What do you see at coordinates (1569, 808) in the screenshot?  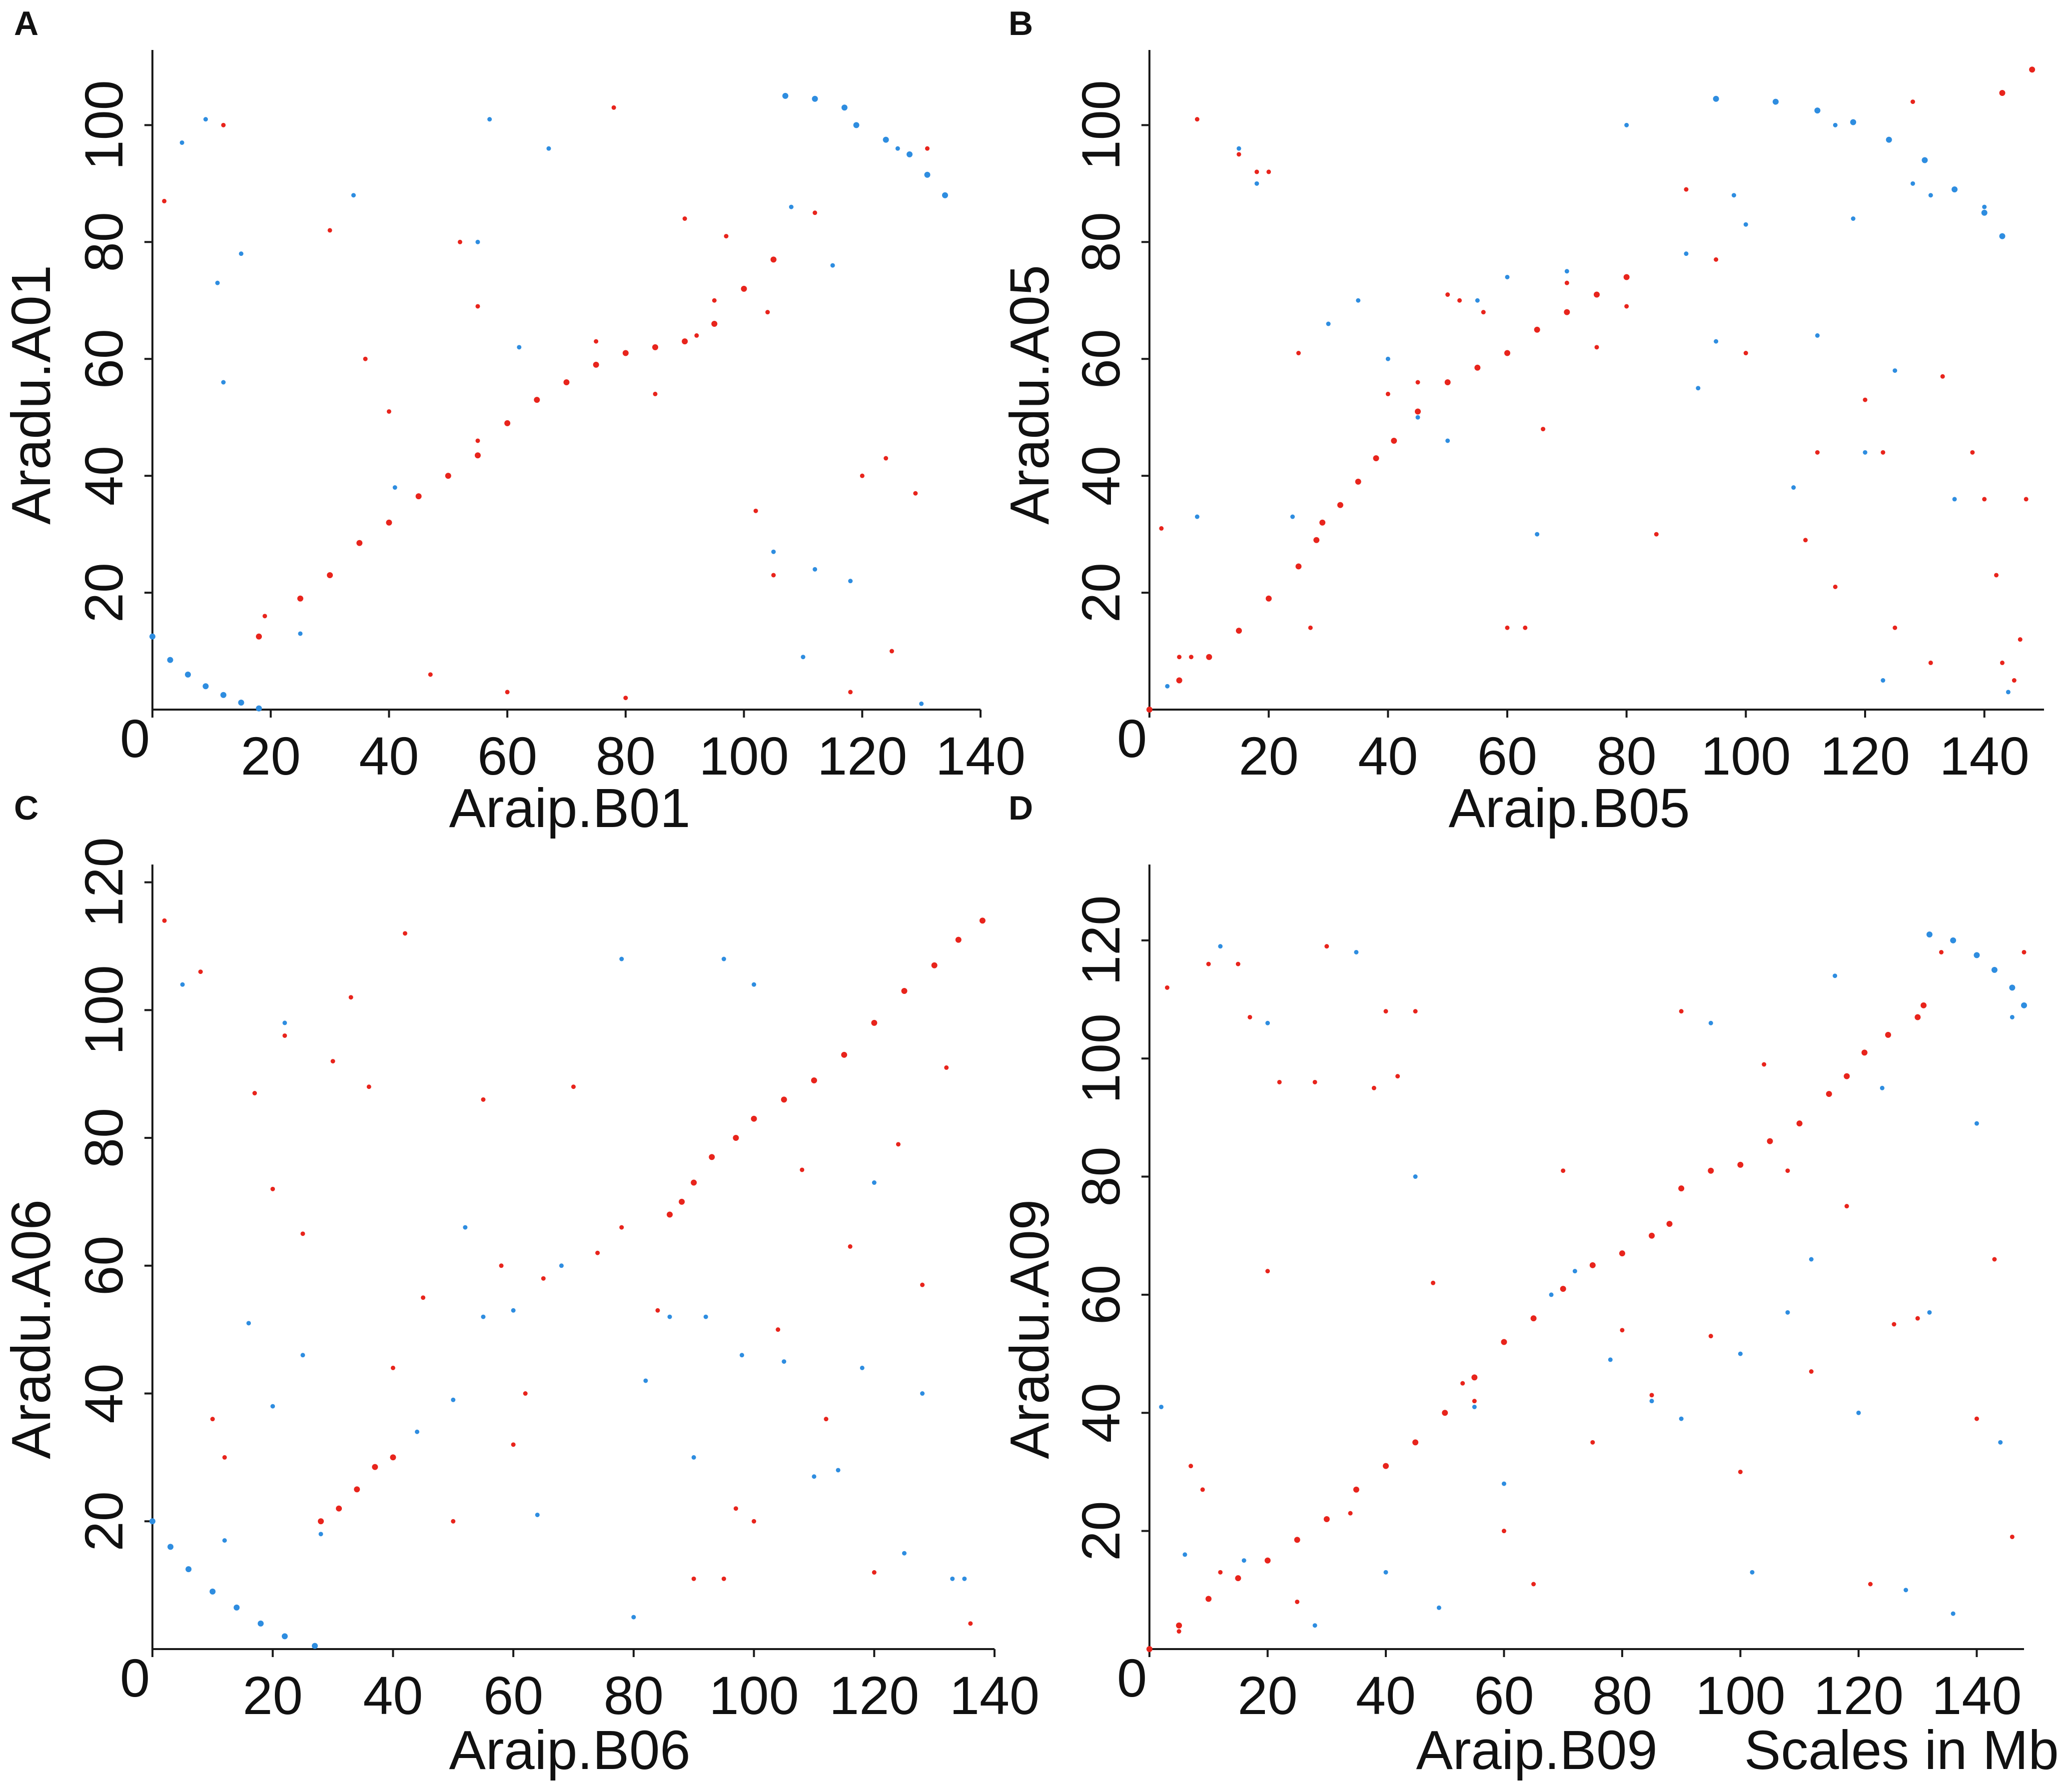 I see `x-axis-title-b: Araip.B05` at bounding box center [1569, 808].